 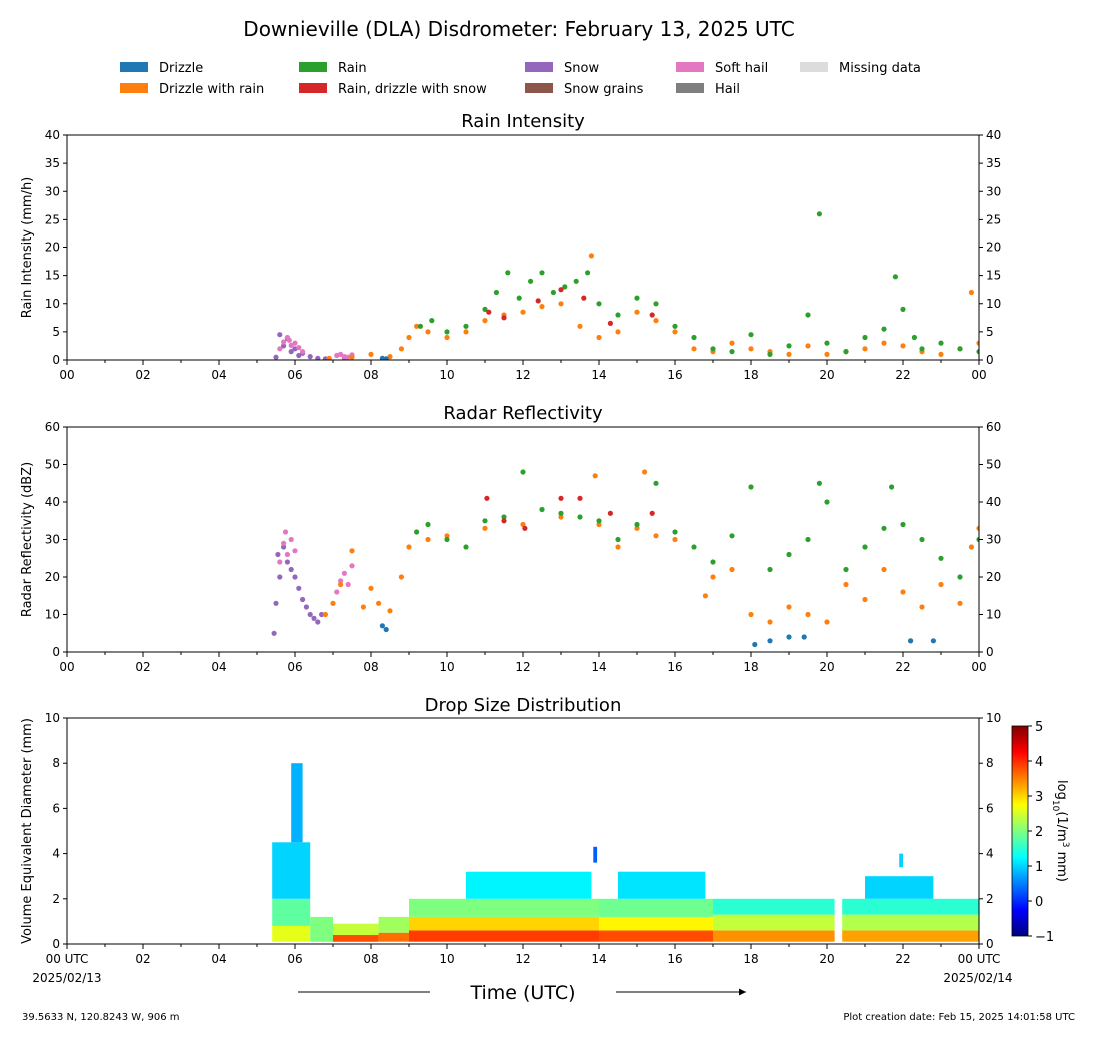 What do you see at coordinates (598, 667) in the screenshot?
I see `x-tick-label: 14` at bounding box center [598, 667].